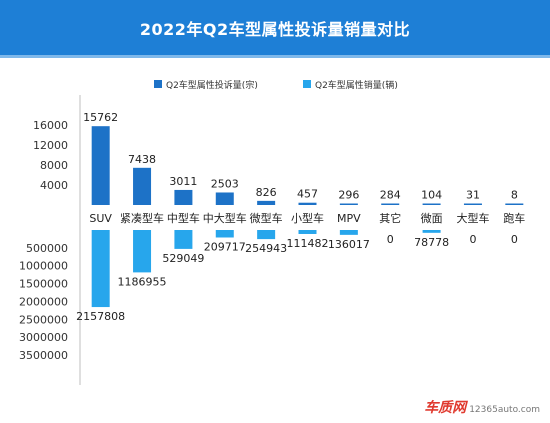  What do you see at coordinates (100, 117) in the screenshot?
I see `complaint-value-label: 15762` at bounding box center [100, 117].